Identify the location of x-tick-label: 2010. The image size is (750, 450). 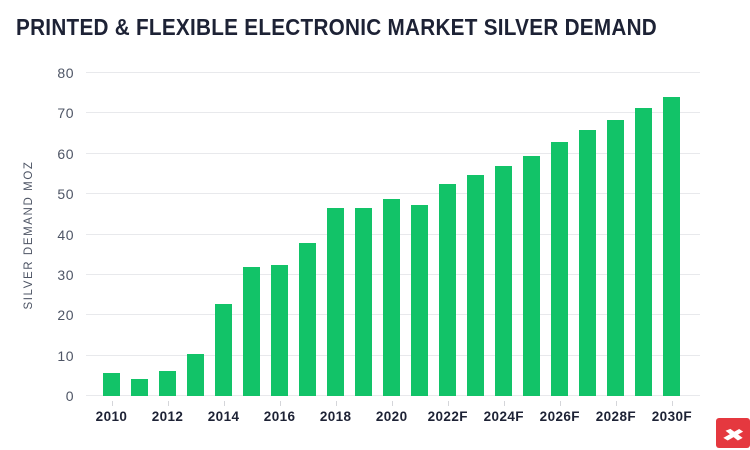
(111, 416).